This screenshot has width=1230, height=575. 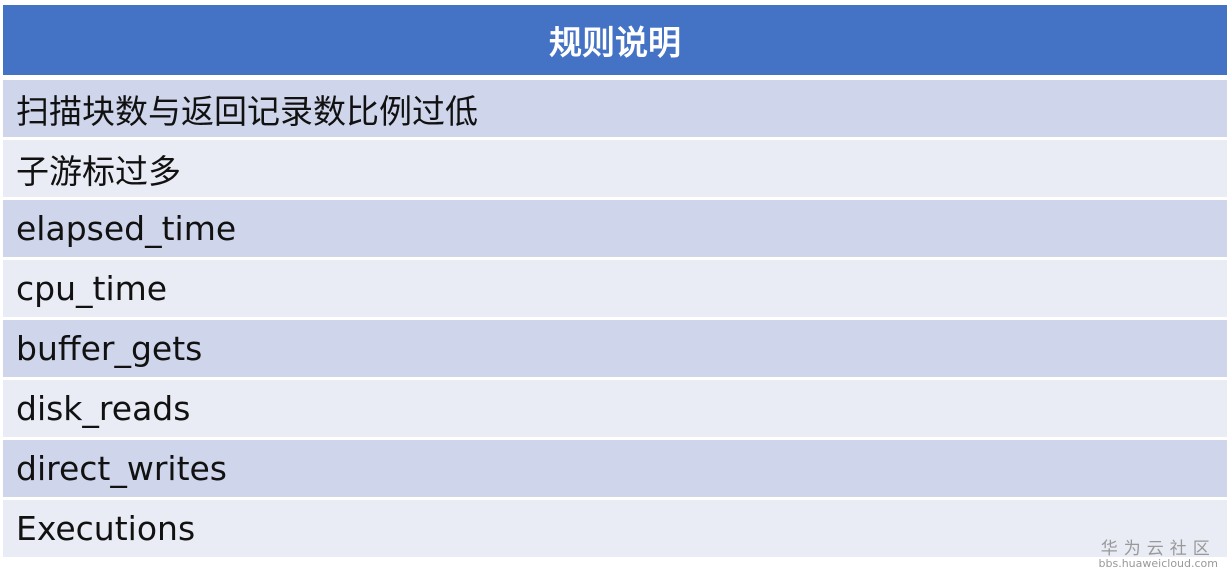 I want to click on table-row: disk_reads, so click(x=615, y=408).